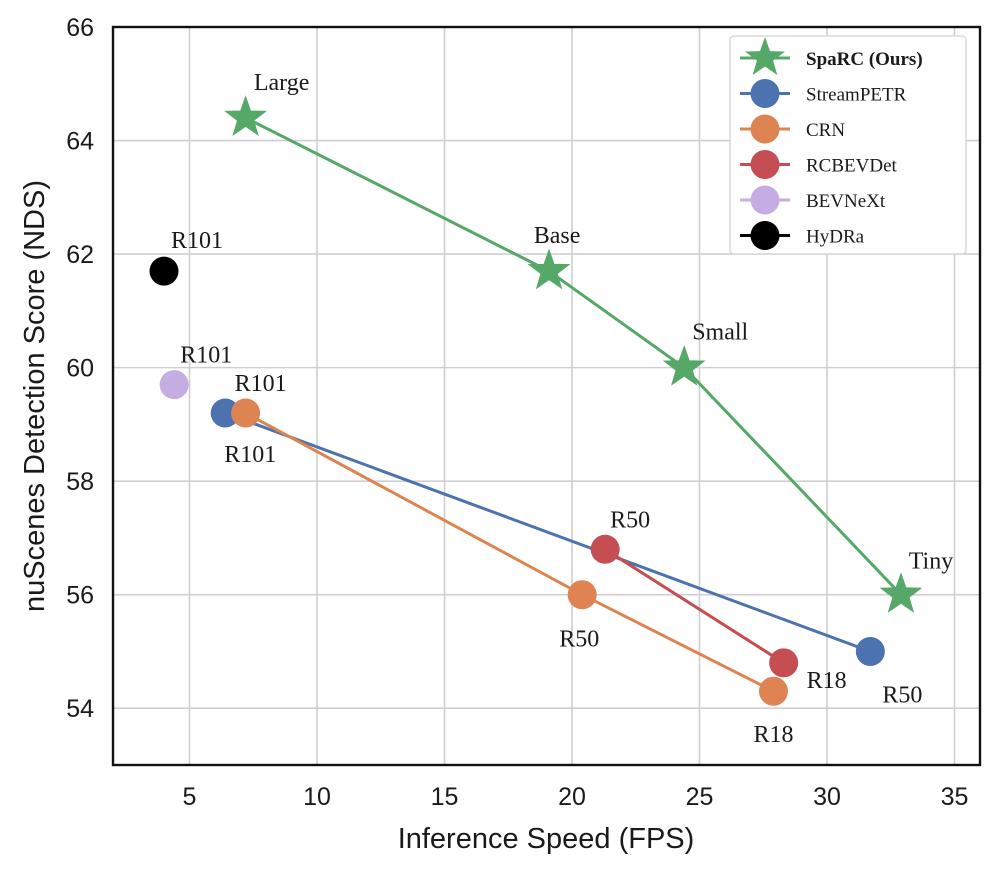 This screenshot has height=873, width=997. What do you see at coordinates (80, 482) in the screenshot?
I see `y-tick-label: 58` at bounding box center [80, 482].